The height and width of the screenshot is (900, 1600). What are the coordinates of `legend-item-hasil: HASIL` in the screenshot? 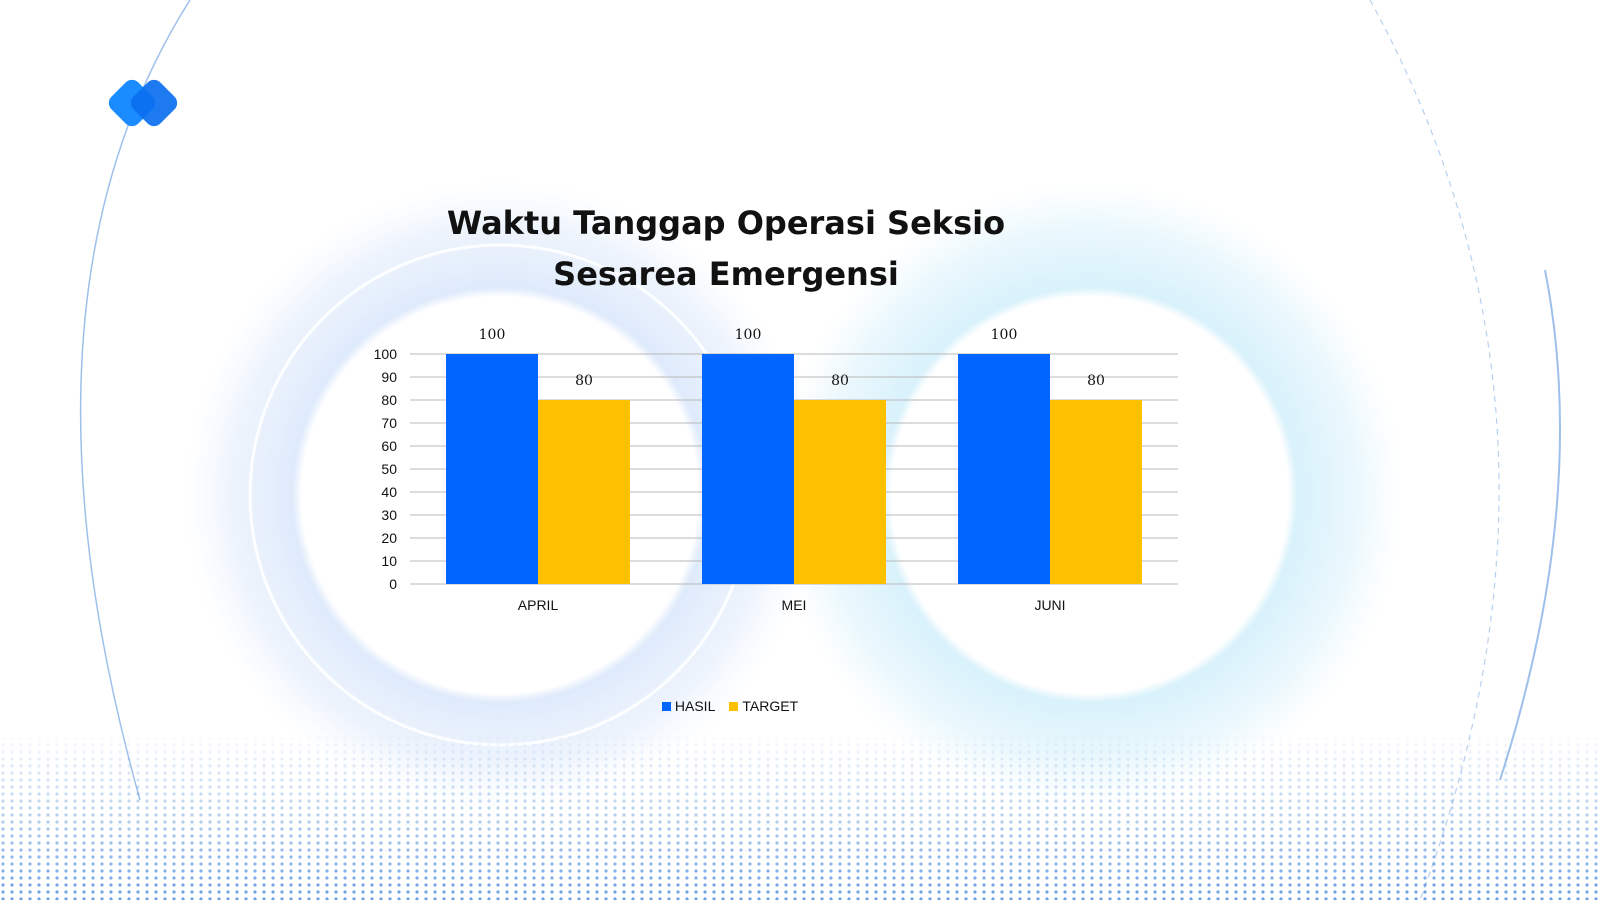 It's located at (688, 706).